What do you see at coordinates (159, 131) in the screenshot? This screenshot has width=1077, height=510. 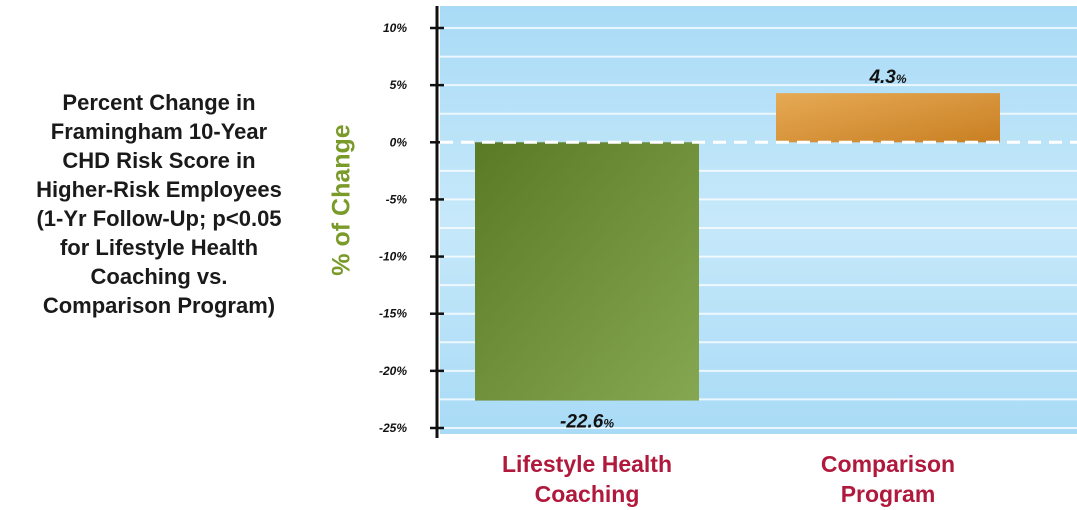 I see `description-line: Framingham 10-Year` at bounding box center [159, 131].